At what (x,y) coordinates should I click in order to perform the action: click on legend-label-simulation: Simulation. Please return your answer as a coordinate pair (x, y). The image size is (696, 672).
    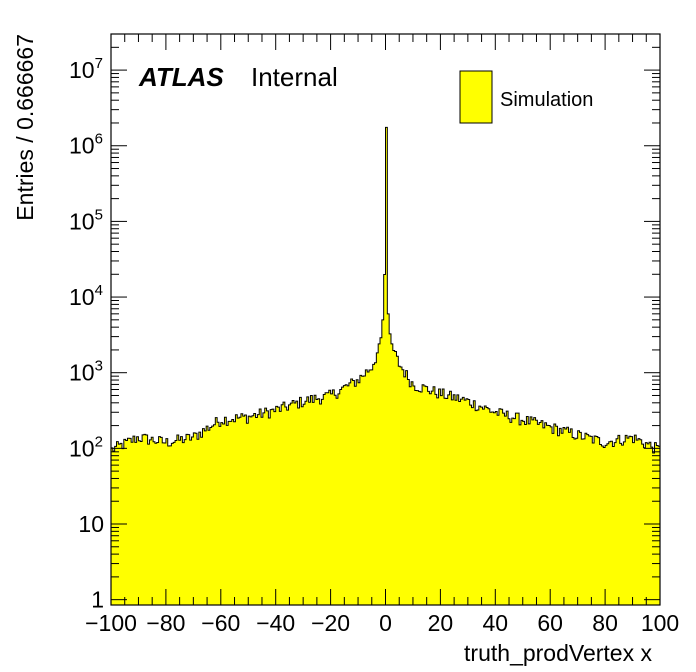
    Looking at the image, I should click on (546, 100).